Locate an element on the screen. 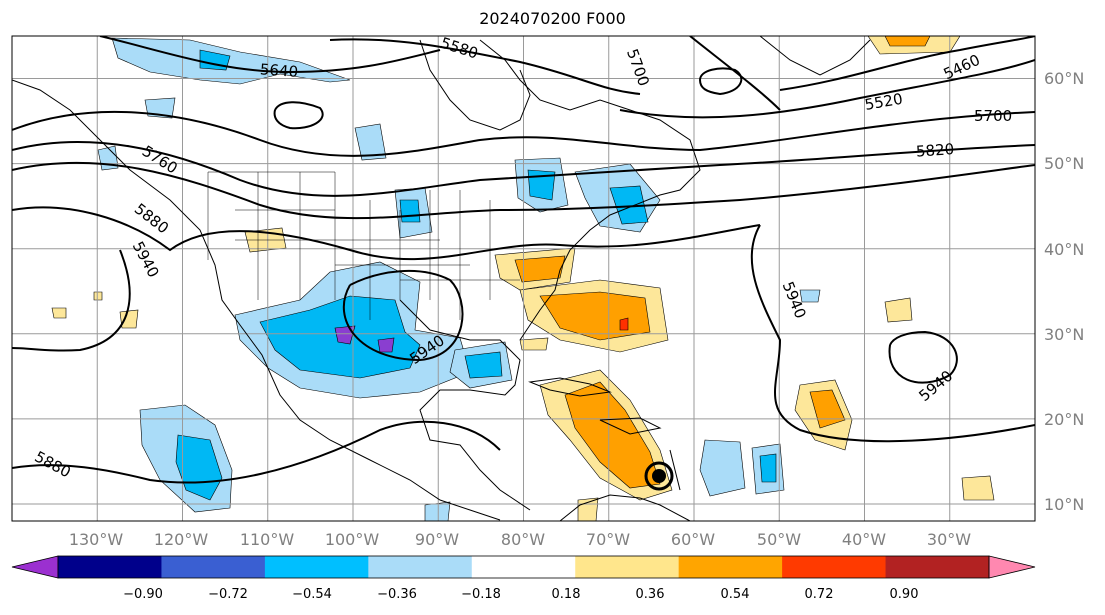 This screenshot has width=1105, height=615. colorbar-tick-label: 0.36 is located at coordinates (650, 594).